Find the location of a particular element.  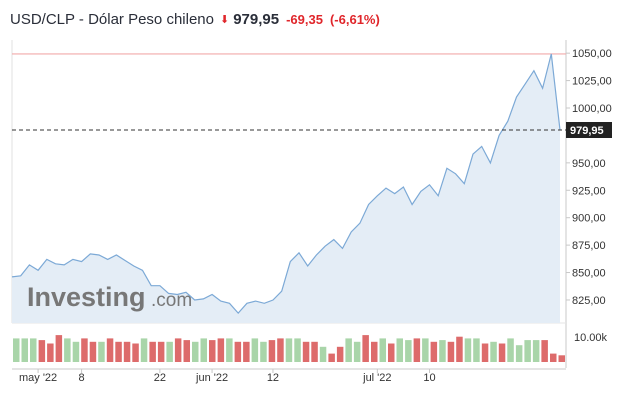

last-price-badge is located at coordinates (589, 130).